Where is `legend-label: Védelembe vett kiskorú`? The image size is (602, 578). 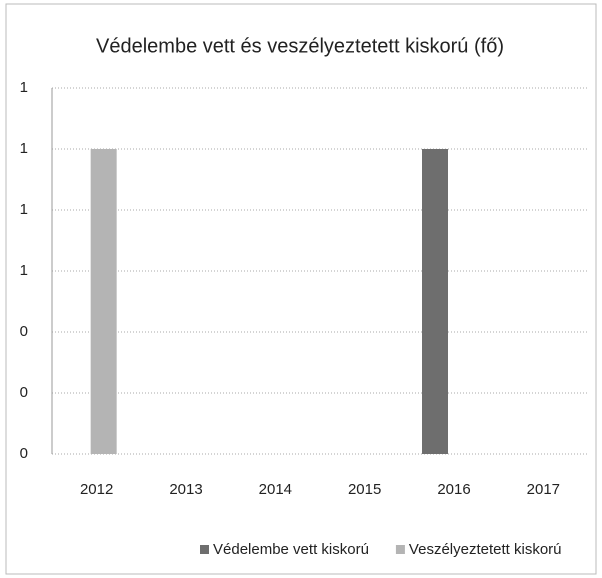 legend-label: Védelembe vett kiskorú is located at coordinates (291, 549).